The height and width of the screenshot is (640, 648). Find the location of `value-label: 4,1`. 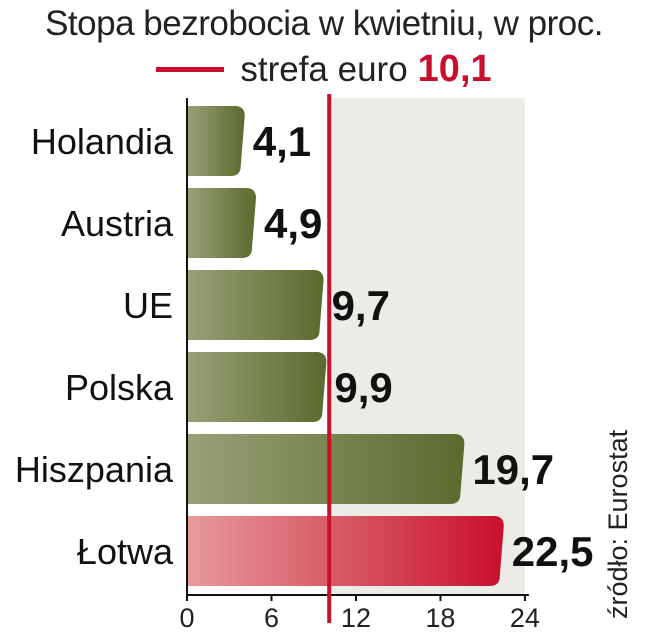

value-label: 4,1 is located at coordinates (282, 141).